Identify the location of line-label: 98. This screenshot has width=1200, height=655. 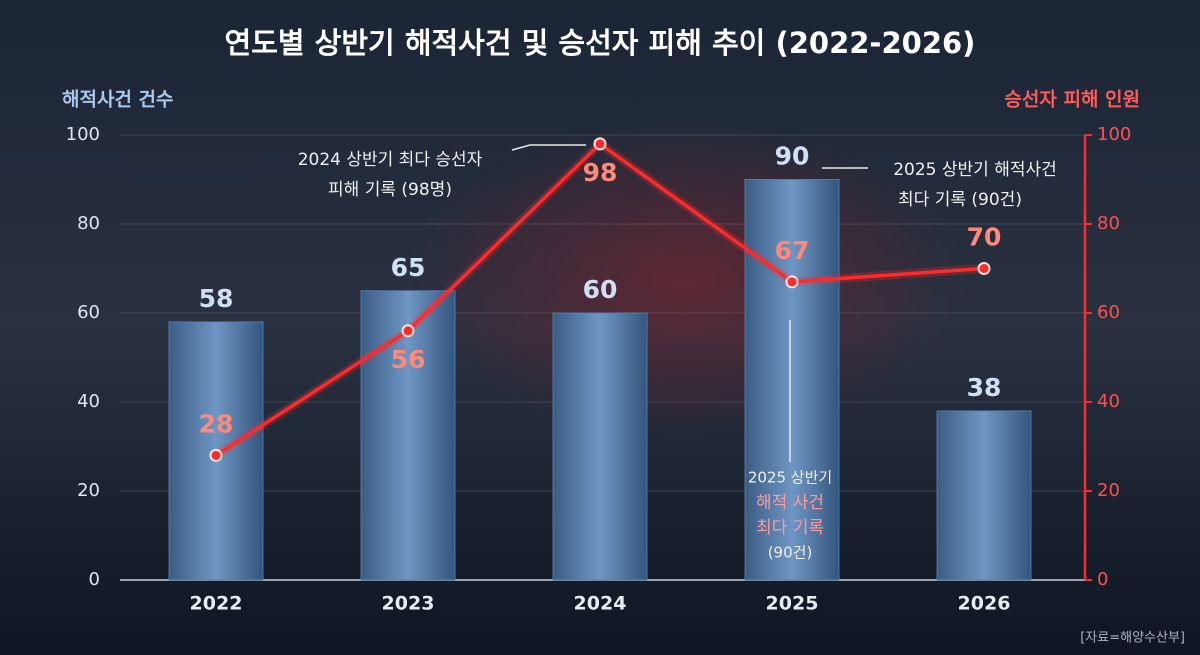
(600, 172).